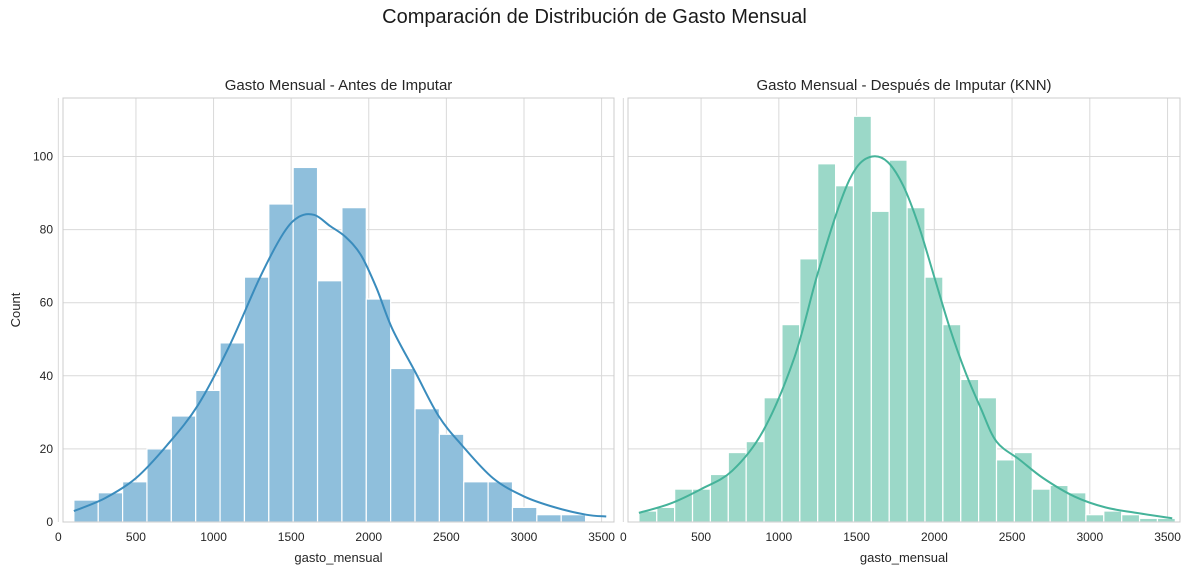  I want to click on y-tick-label: 0, so click(49, 522).